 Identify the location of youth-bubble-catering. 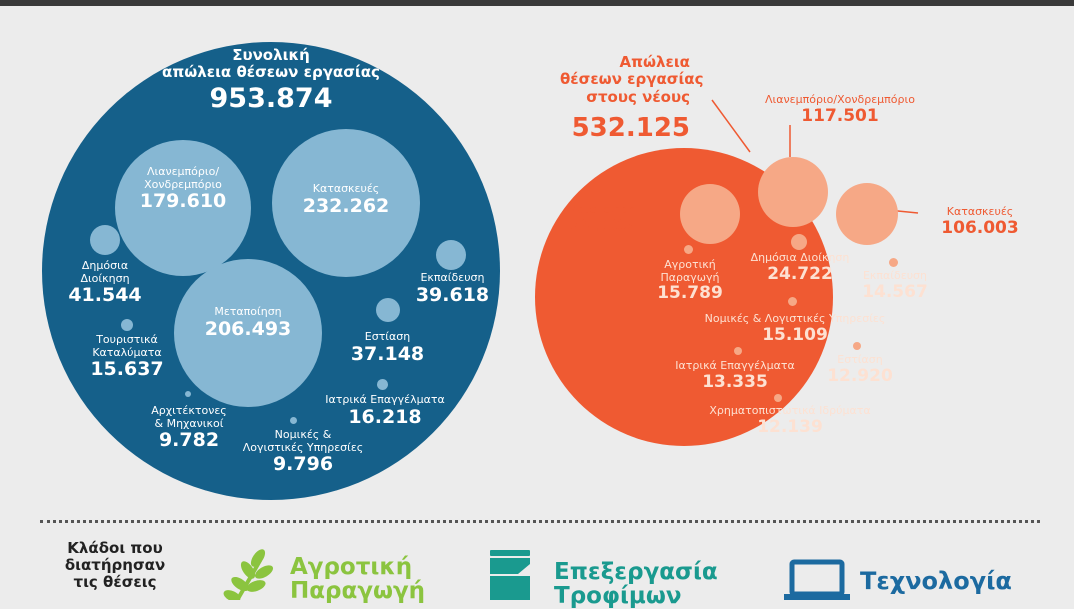
(857, 346).